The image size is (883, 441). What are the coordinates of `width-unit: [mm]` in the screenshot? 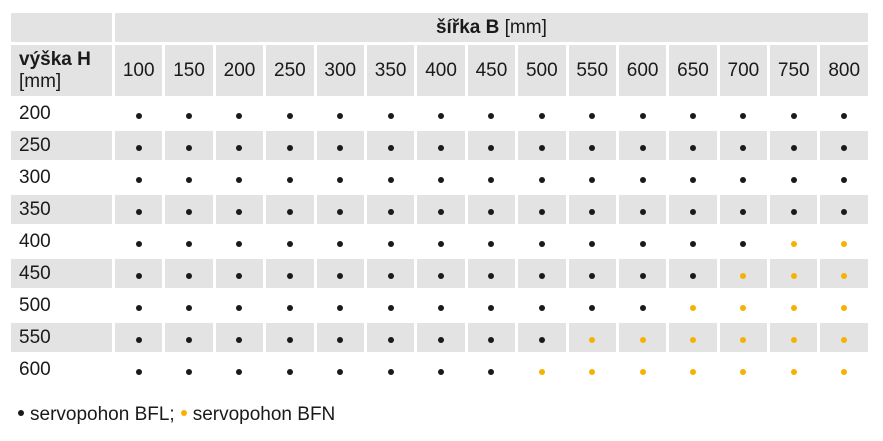 It's located at (525, 27).